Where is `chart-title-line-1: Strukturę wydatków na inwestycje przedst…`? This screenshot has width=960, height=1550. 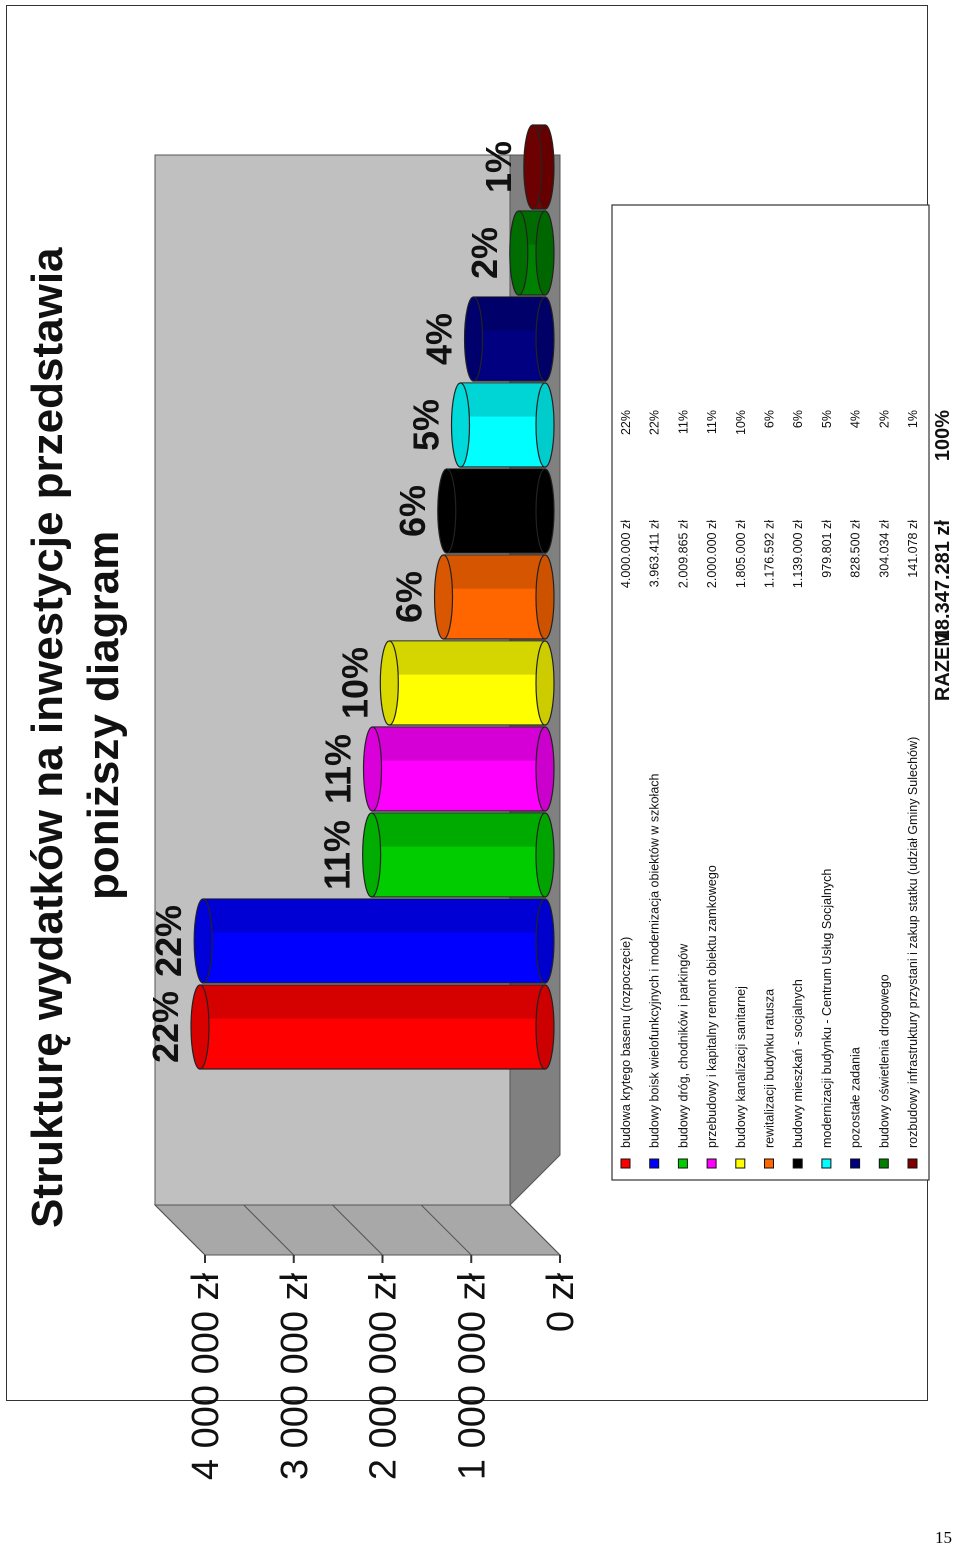 chart-title-line-1: Strukturę wydatków na inwestycje przedst… is located at coordinates (47, 737).